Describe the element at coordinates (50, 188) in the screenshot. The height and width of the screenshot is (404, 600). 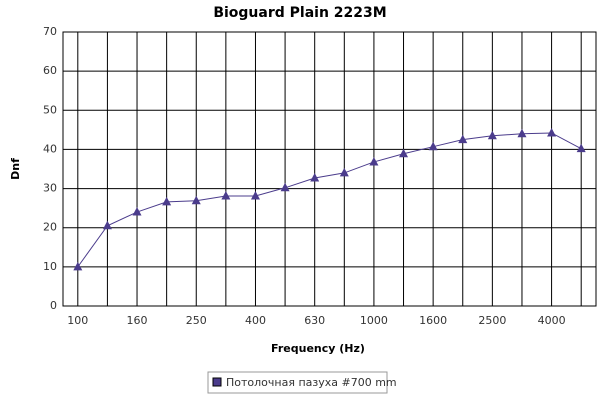
I see `y-tick-label: 30` at that location.